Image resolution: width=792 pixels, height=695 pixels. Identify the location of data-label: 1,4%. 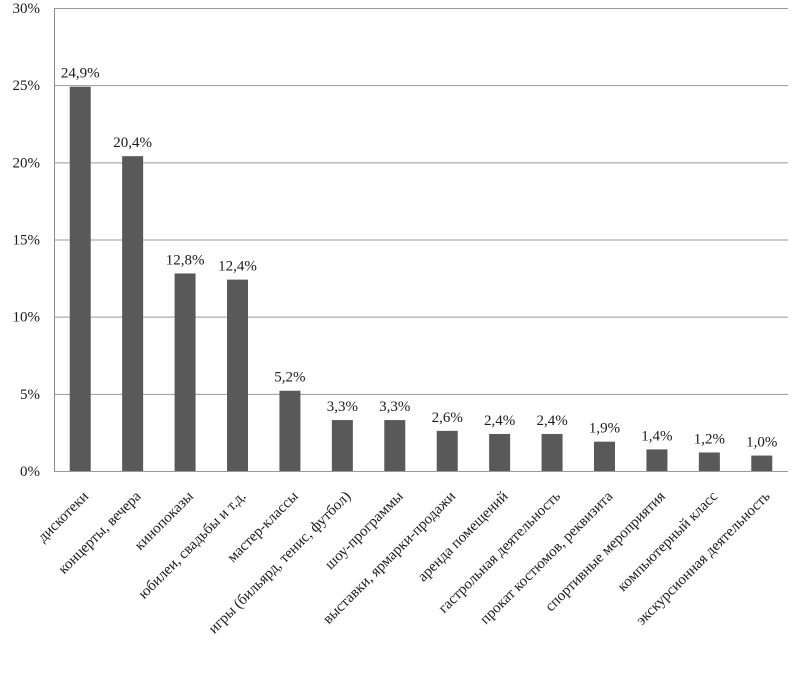
(656, 436).